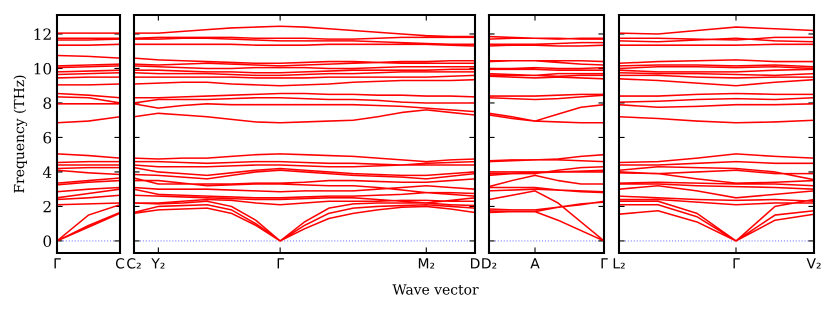 The width and height of the screenshot is (838, 310). I want to click on y-tick-label: 12, so click(42, 34).